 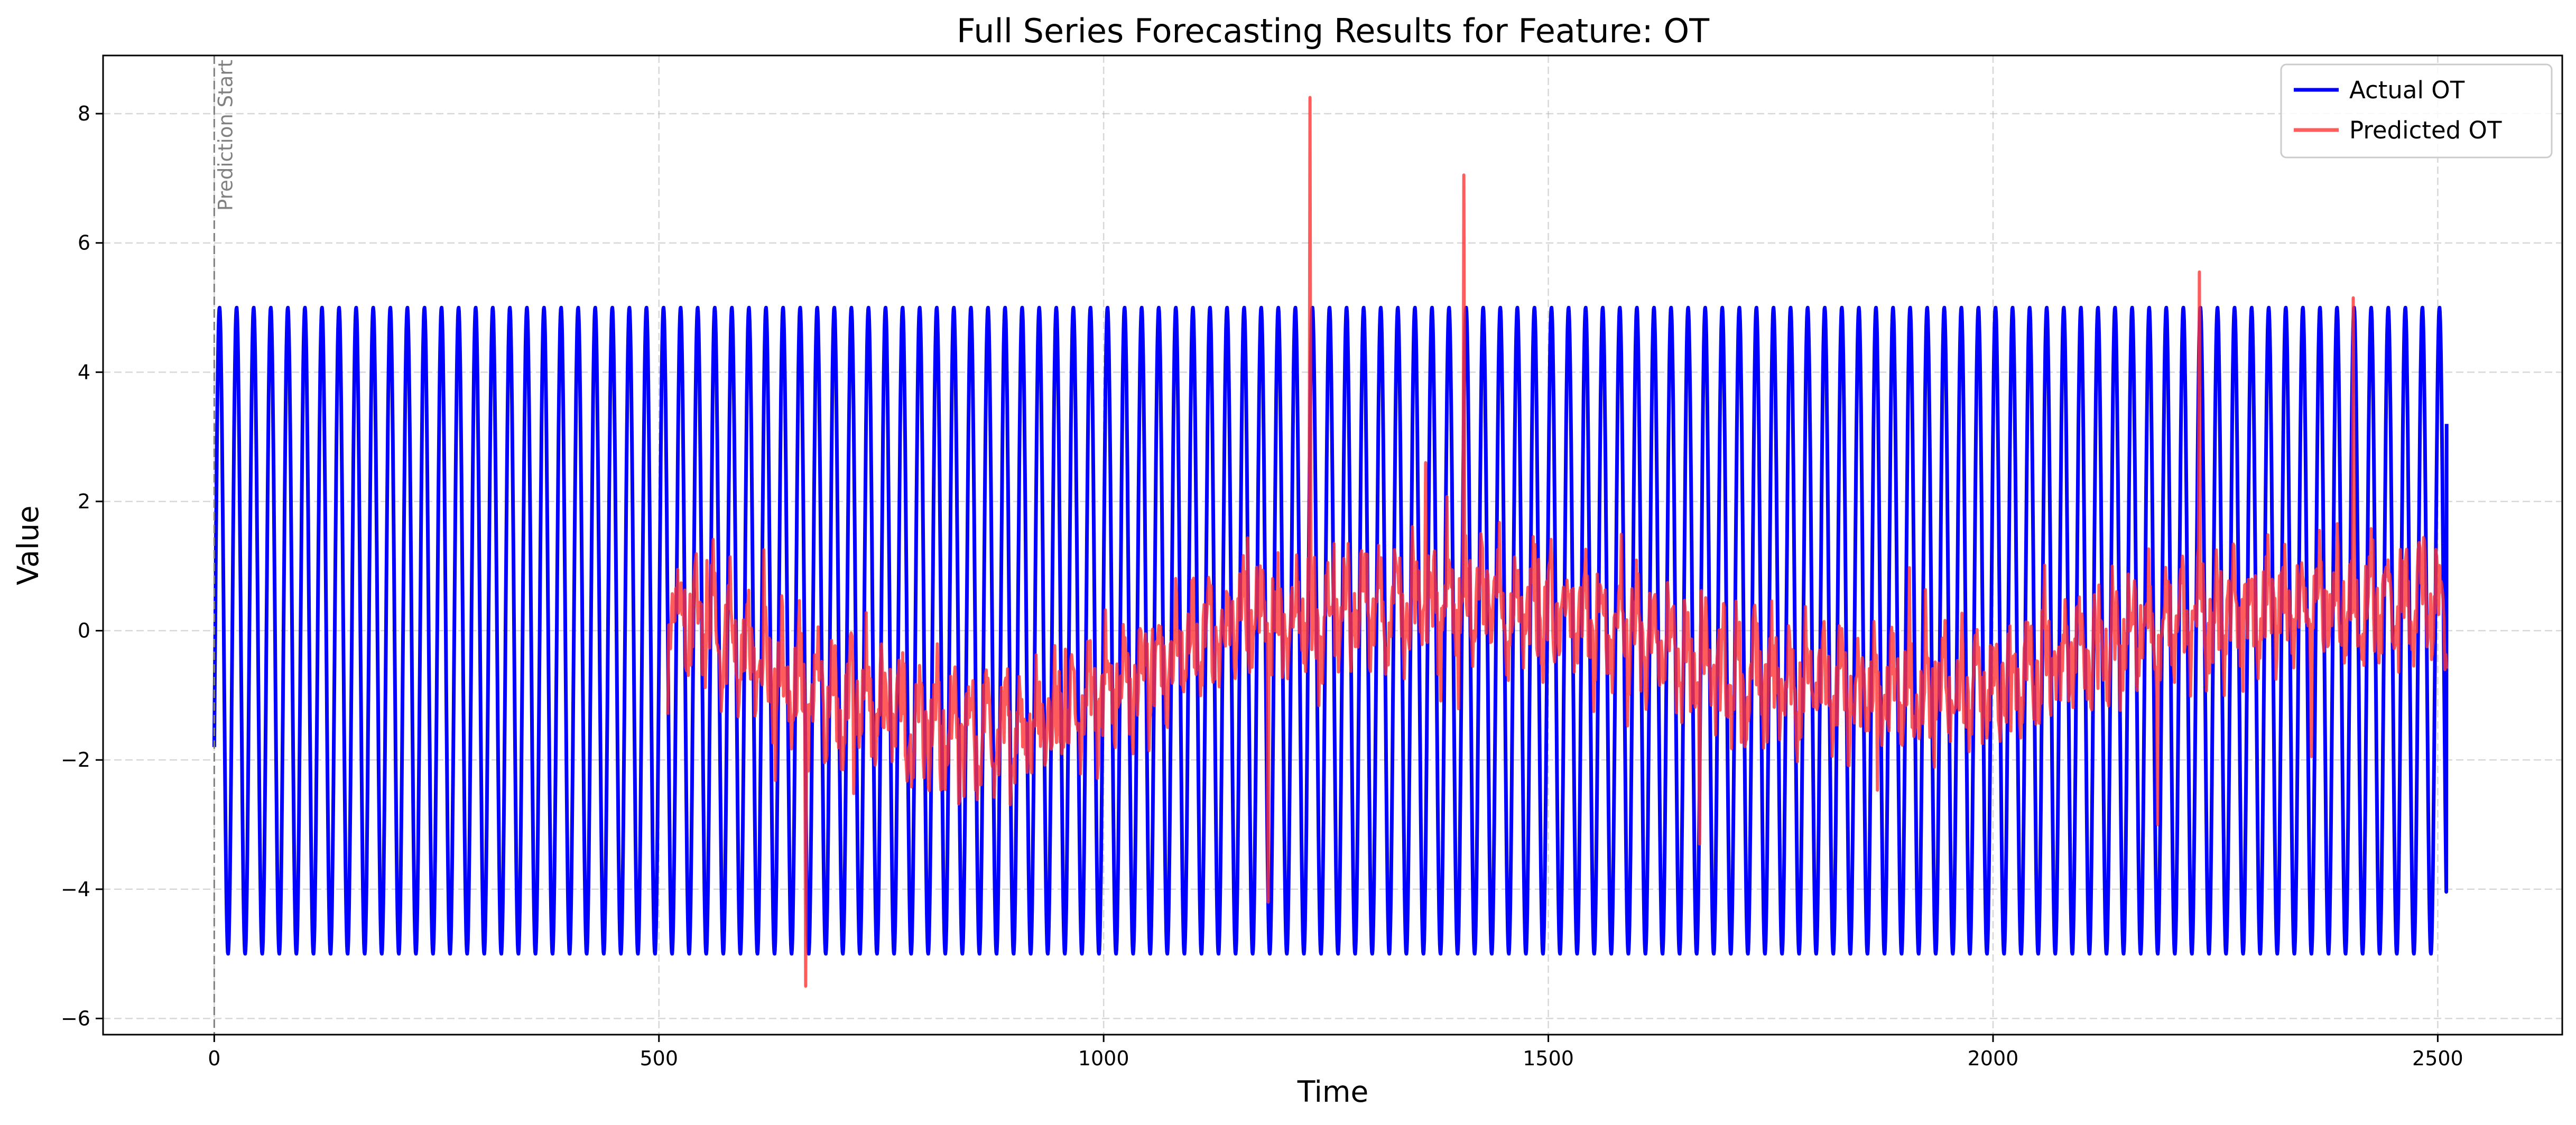 What do you see at coordinates (659, 1058) in the screenshot?
I see `x-tick-label: 500` at bounding box center [659, 1058].